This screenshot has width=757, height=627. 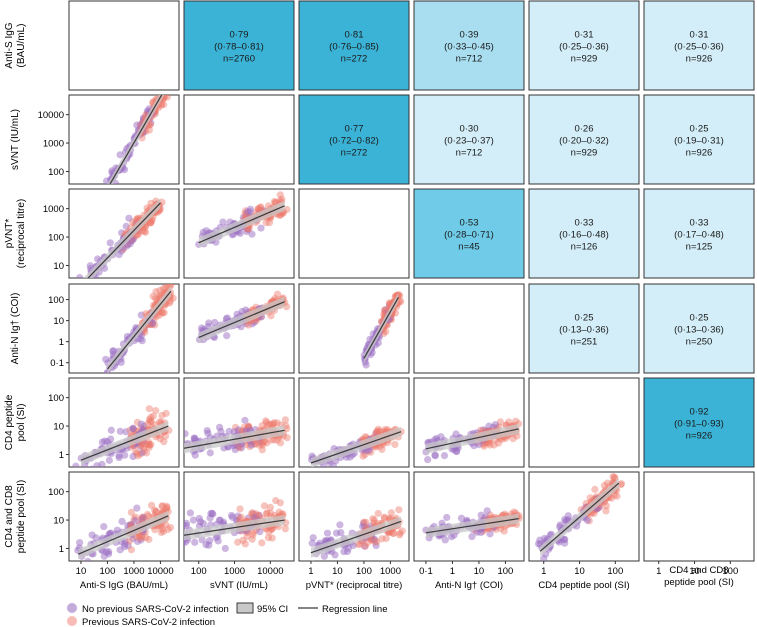 I want to click on row-label: CD4 peptide pool (SI), so click(x=15, y=422).